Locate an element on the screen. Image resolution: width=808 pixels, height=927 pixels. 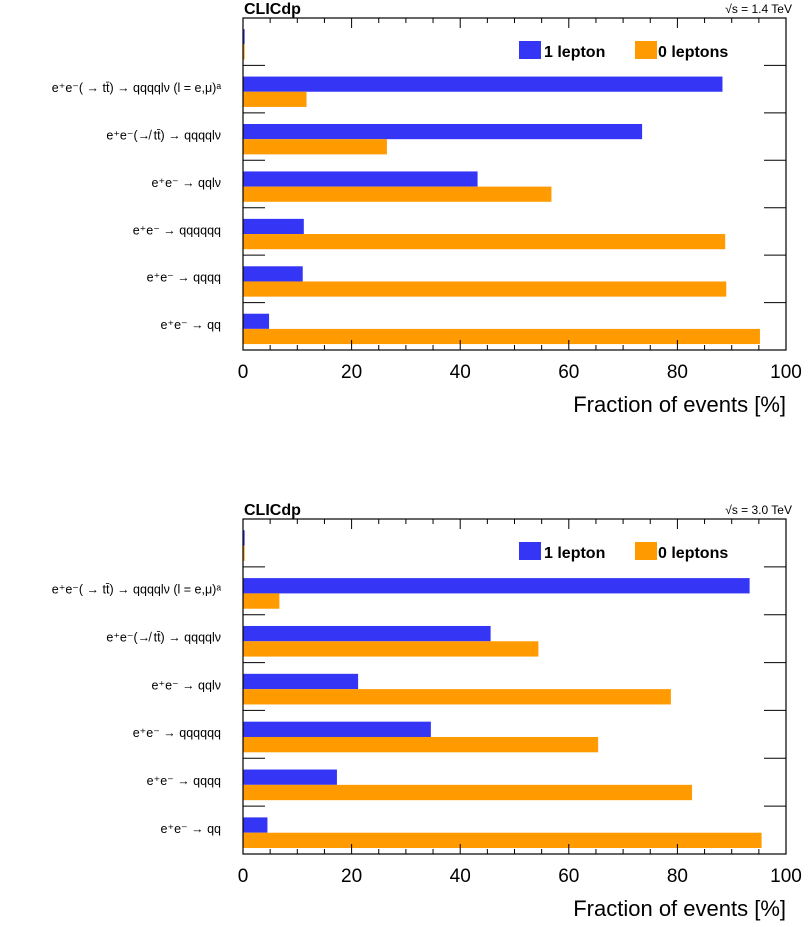
energy-label: √s = 1.4 TeV is located at coordinates (758, 9).